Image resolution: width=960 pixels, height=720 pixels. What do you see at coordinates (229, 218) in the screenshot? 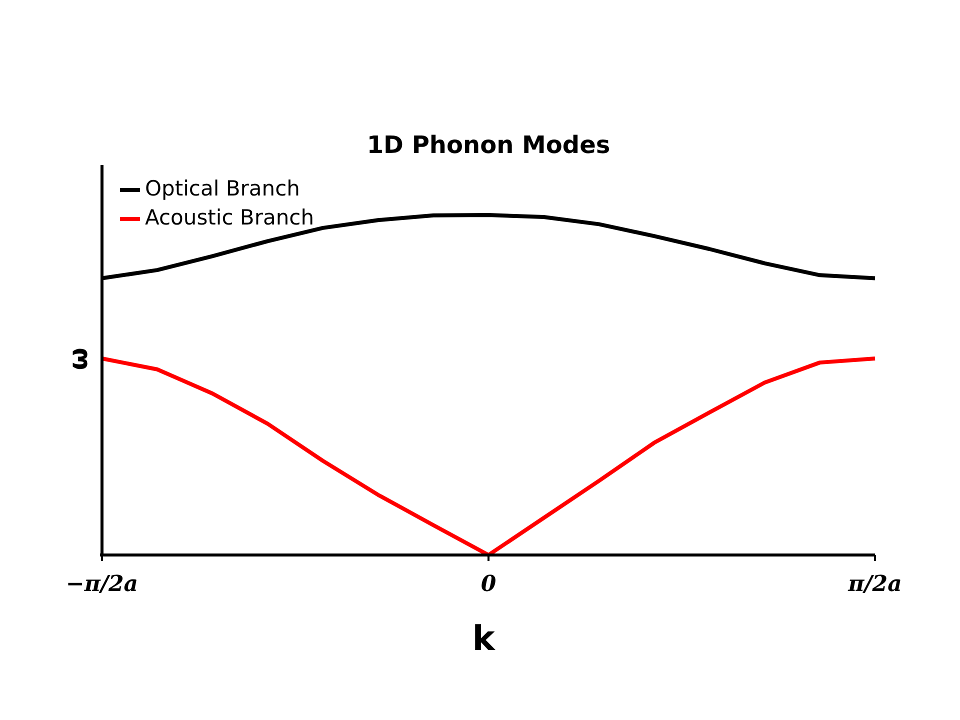
I see `legend-label: Acoustic Branch` at bounding box center [229, 218].